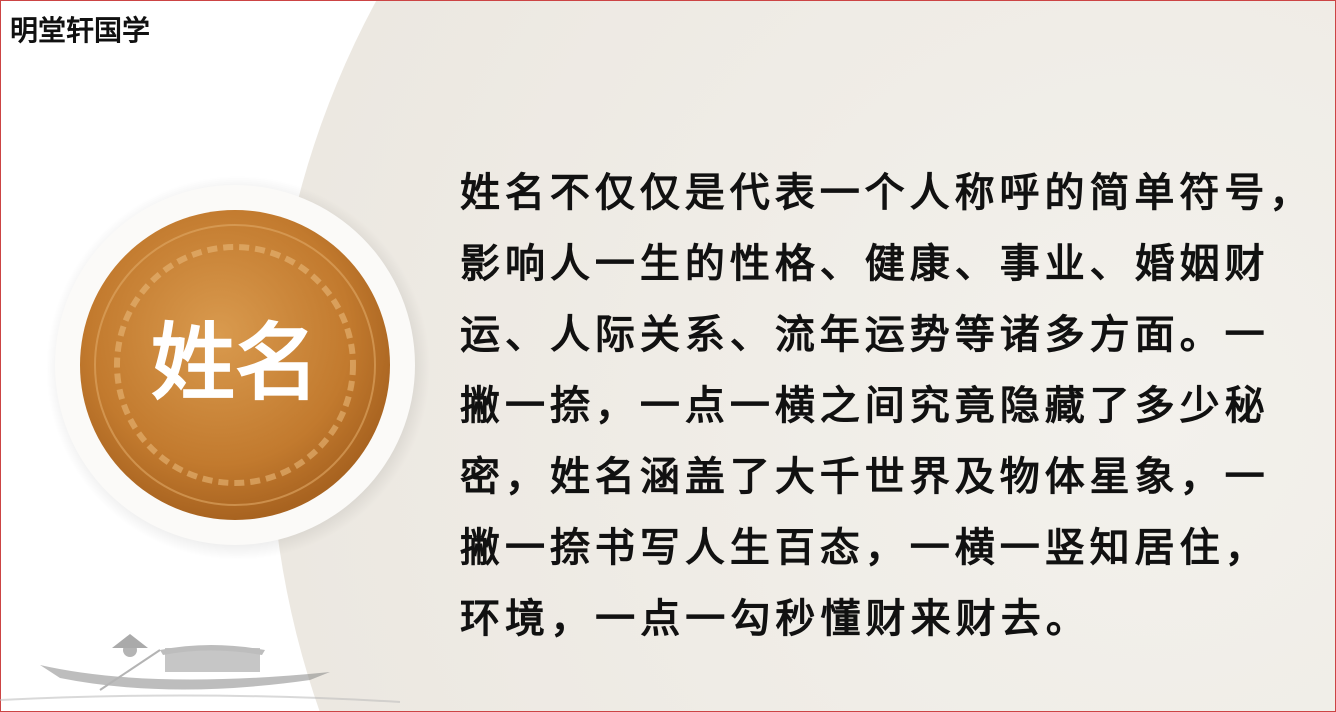 This screenshot has height=712, width=1336. I want to click on badge-pattern, so click(235, 365).